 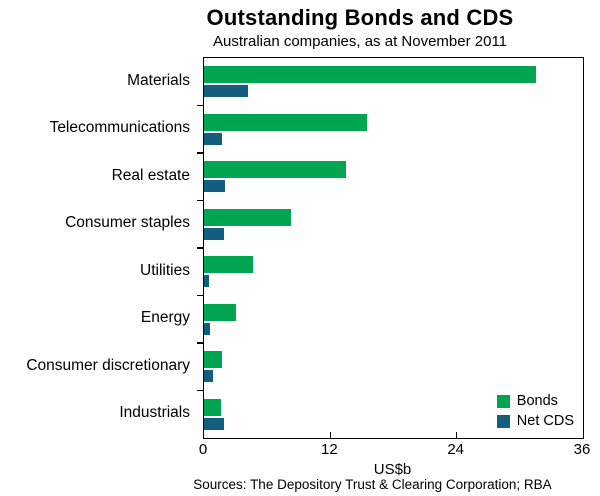 What do you see at coordinates (545, 421) in the screenshot?
I see `legend-label-net-cds: Net CDS` at bounding box center [545, 421].